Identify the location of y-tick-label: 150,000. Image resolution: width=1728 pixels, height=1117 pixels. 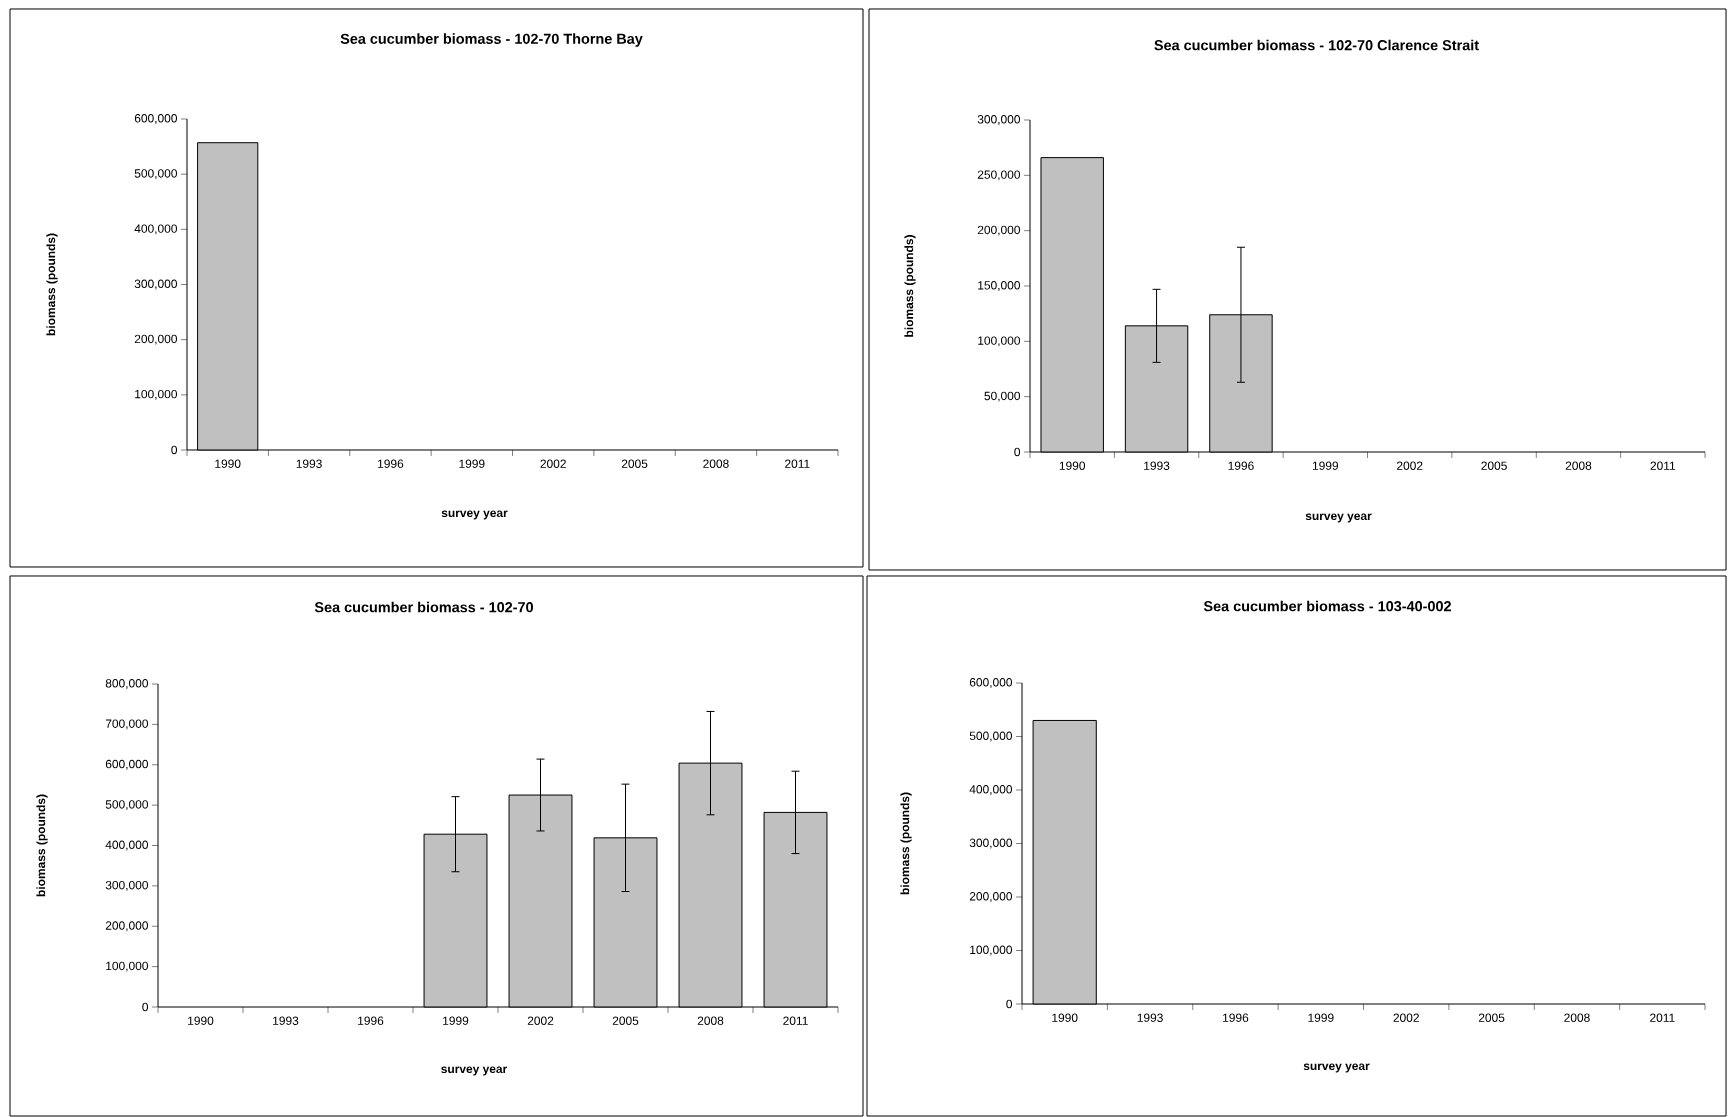
(999, 286).